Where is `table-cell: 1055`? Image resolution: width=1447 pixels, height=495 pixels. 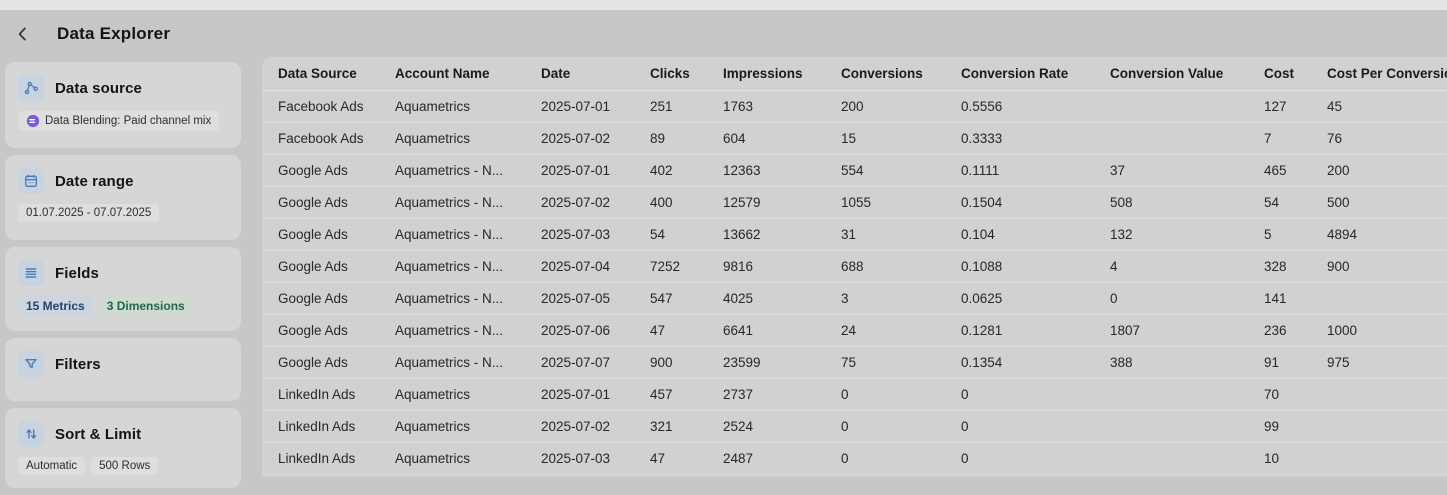 table-cell: 1055 is located at coordinates (901, 202).